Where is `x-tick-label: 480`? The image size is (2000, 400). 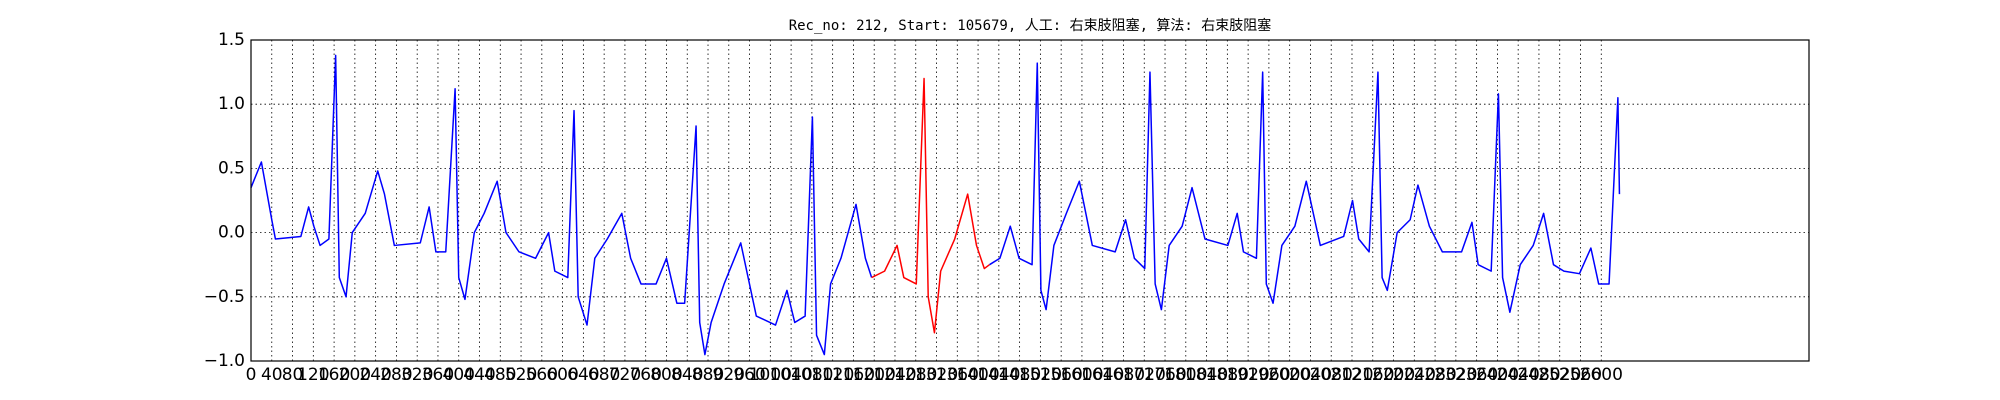 x-tick-label: 480 is located at coordinates (500, 375).